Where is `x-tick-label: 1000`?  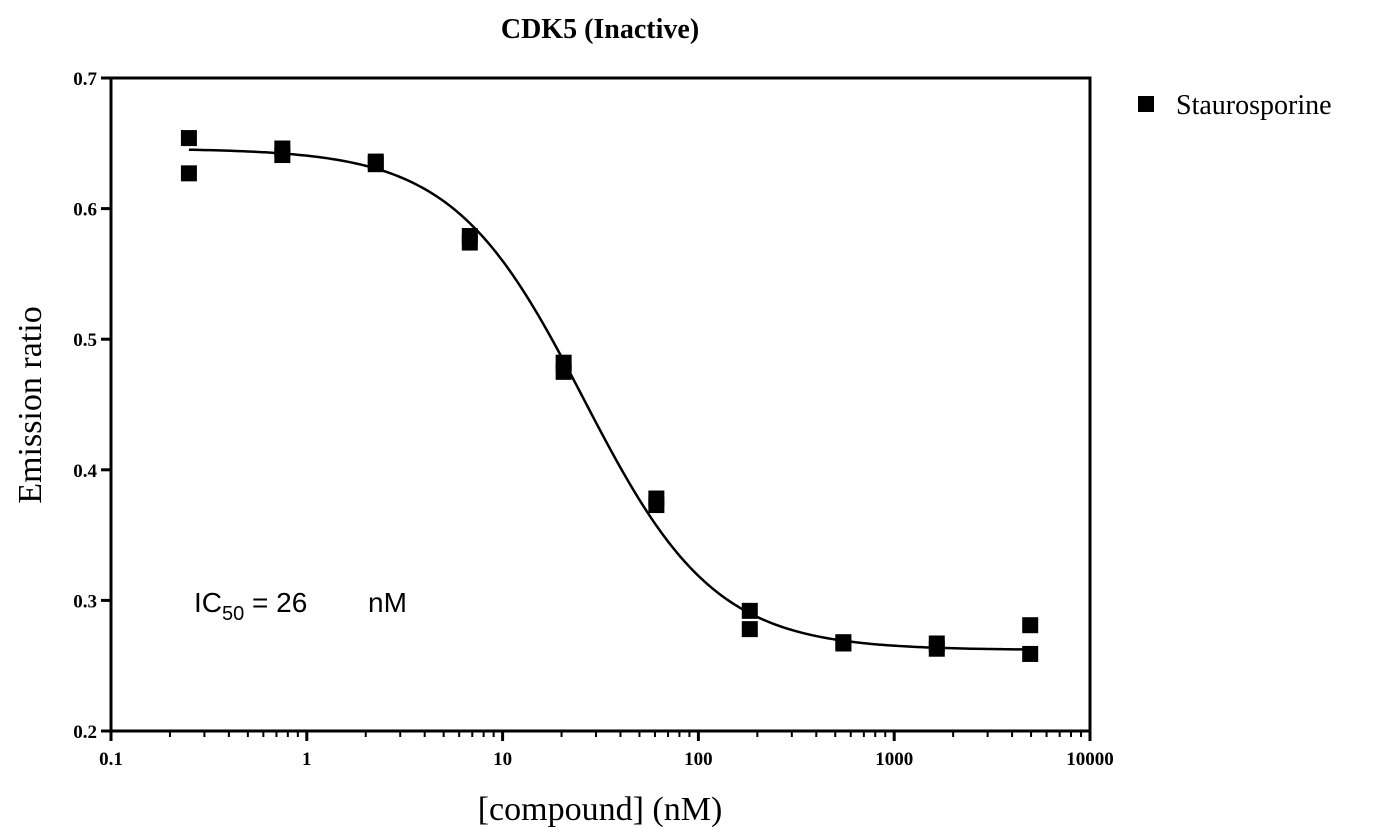 x-tick-label: 1000 is located at coordinates (894, 759).